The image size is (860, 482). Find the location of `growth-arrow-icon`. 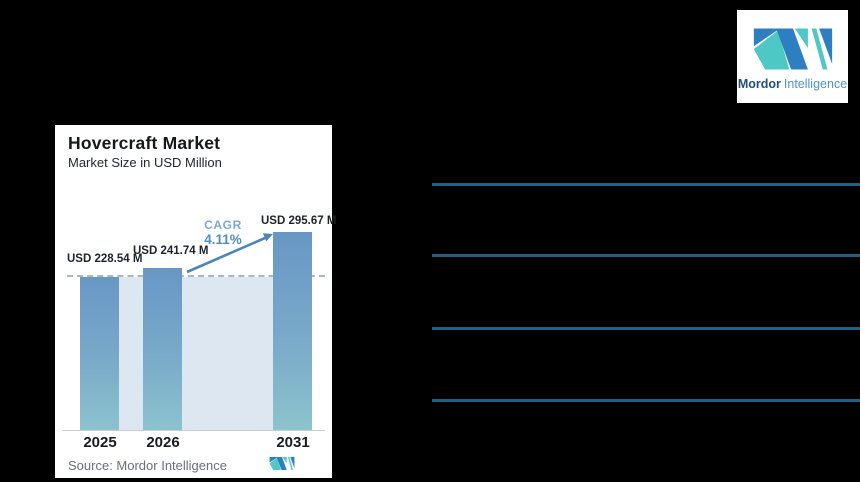

growth-arrow-icon is located at coordinates (229, 253).